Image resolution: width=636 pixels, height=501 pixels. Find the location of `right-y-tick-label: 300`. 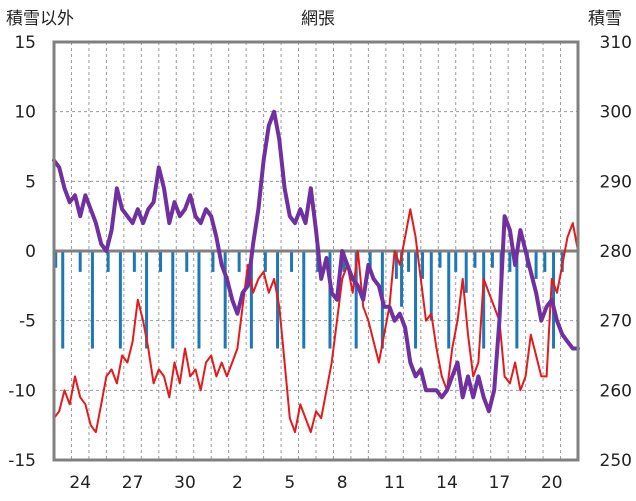

right-y-tick-label: 300 is located at coordinates (616, 113).